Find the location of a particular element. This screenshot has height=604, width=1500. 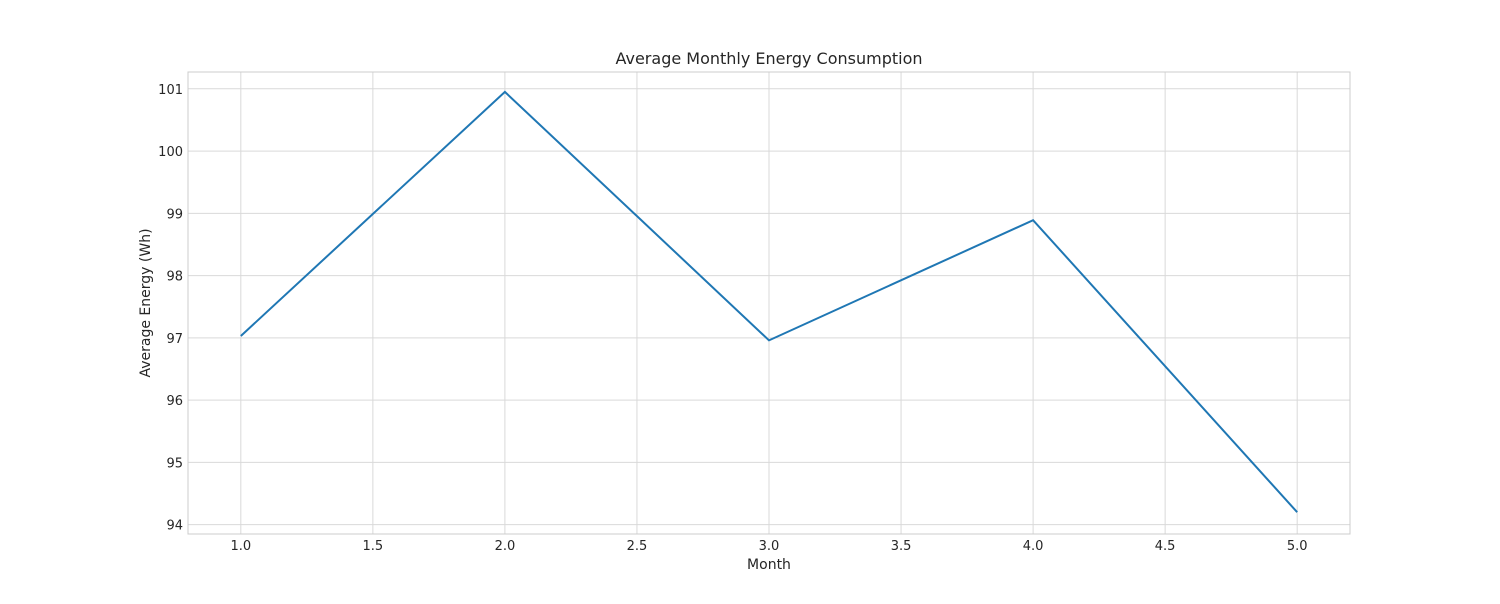

y-tick-label: 101 is located at coordinates (170, 90).